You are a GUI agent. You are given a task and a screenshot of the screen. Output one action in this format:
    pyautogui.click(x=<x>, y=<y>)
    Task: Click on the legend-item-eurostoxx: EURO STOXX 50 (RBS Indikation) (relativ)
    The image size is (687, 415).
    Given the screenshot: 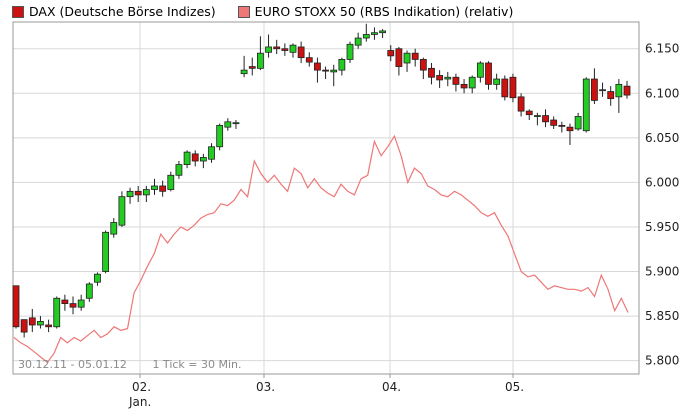 What is the action you would take?
    pyautogui.click(x=375, y=11)
    